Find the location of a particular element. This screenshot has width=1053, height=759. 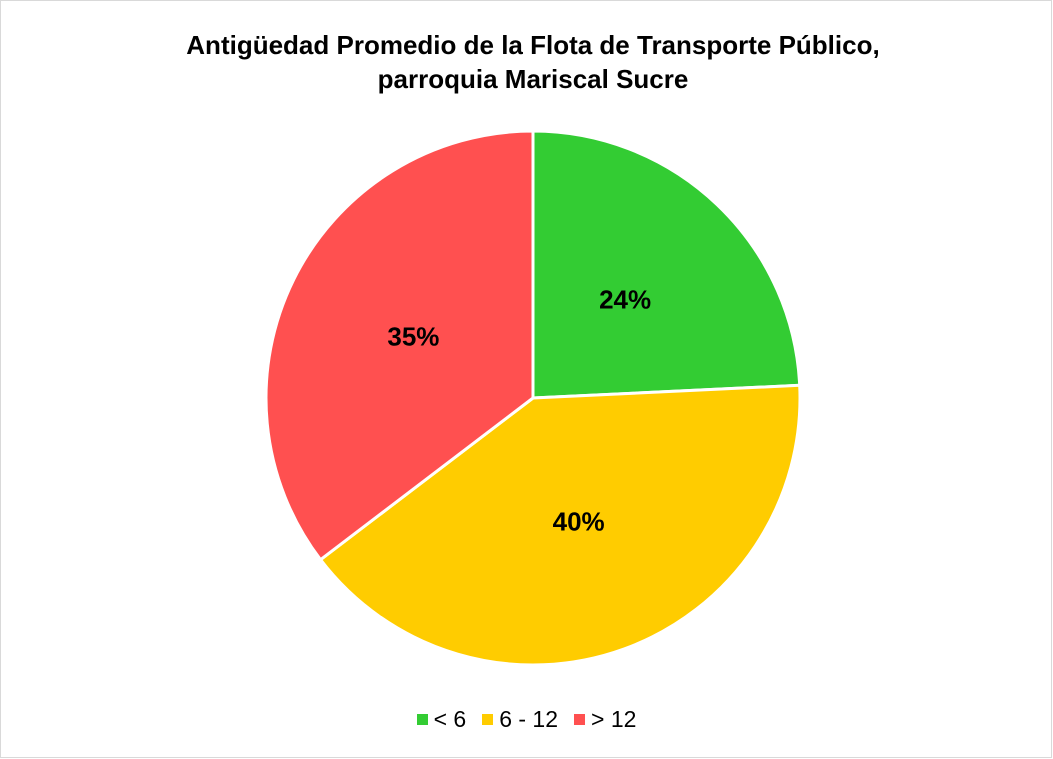

legend-item: 6 - 12 is located at coordinates (520, 719).